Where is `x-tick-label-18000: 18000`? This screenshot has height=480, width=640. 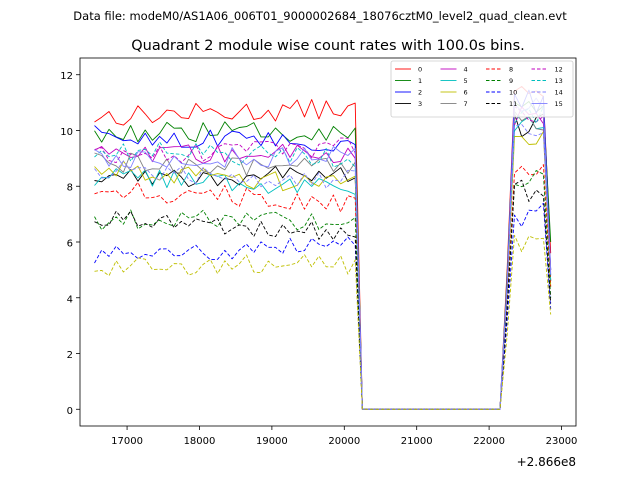
x-tick-label-18000: 18000 is located at coordinates (200, 441).